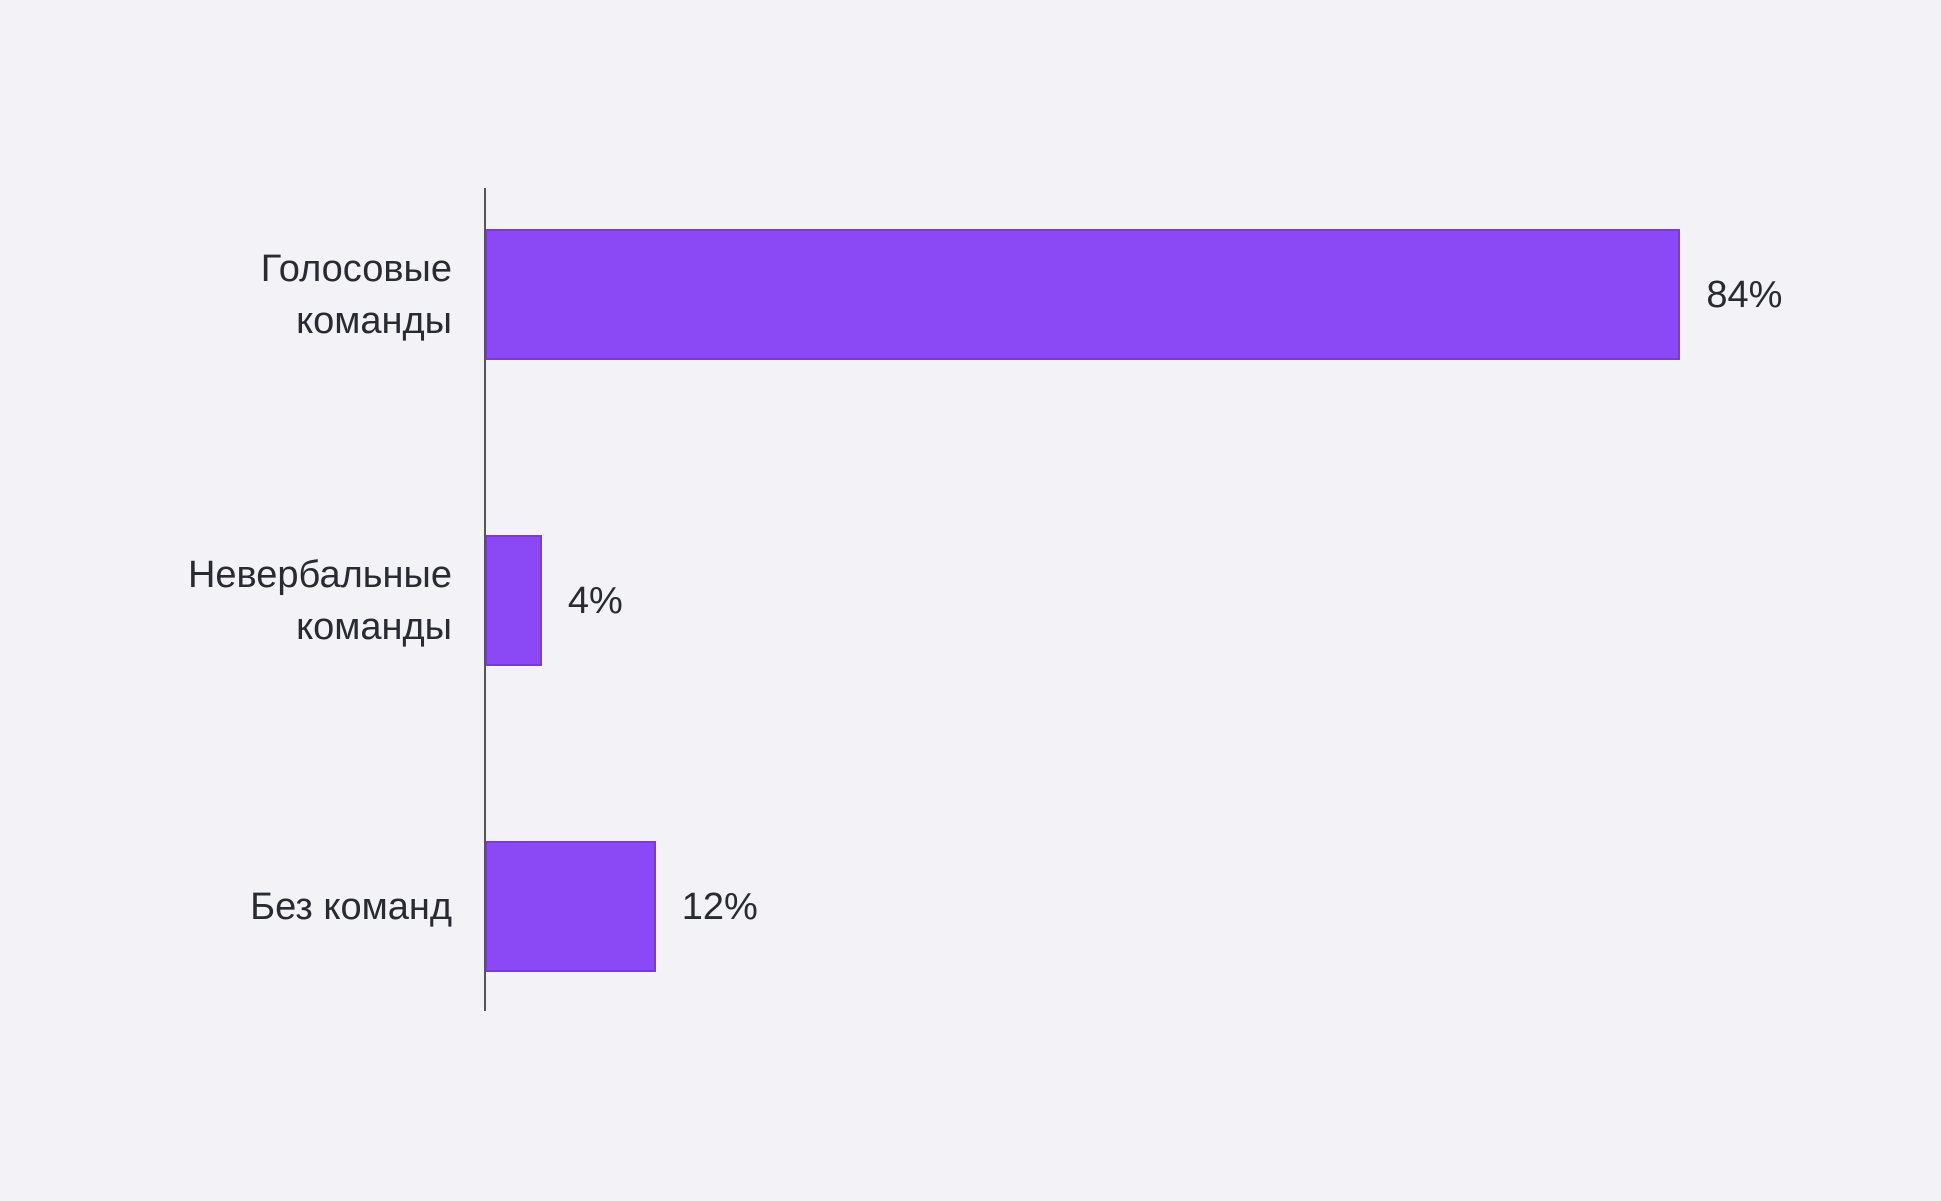 This screenshot has height=1201, width=1941. What do you see at coordinates (719, 906) in the screenshot?
I see `value-label: 12%` at bounding box center [719, 906].